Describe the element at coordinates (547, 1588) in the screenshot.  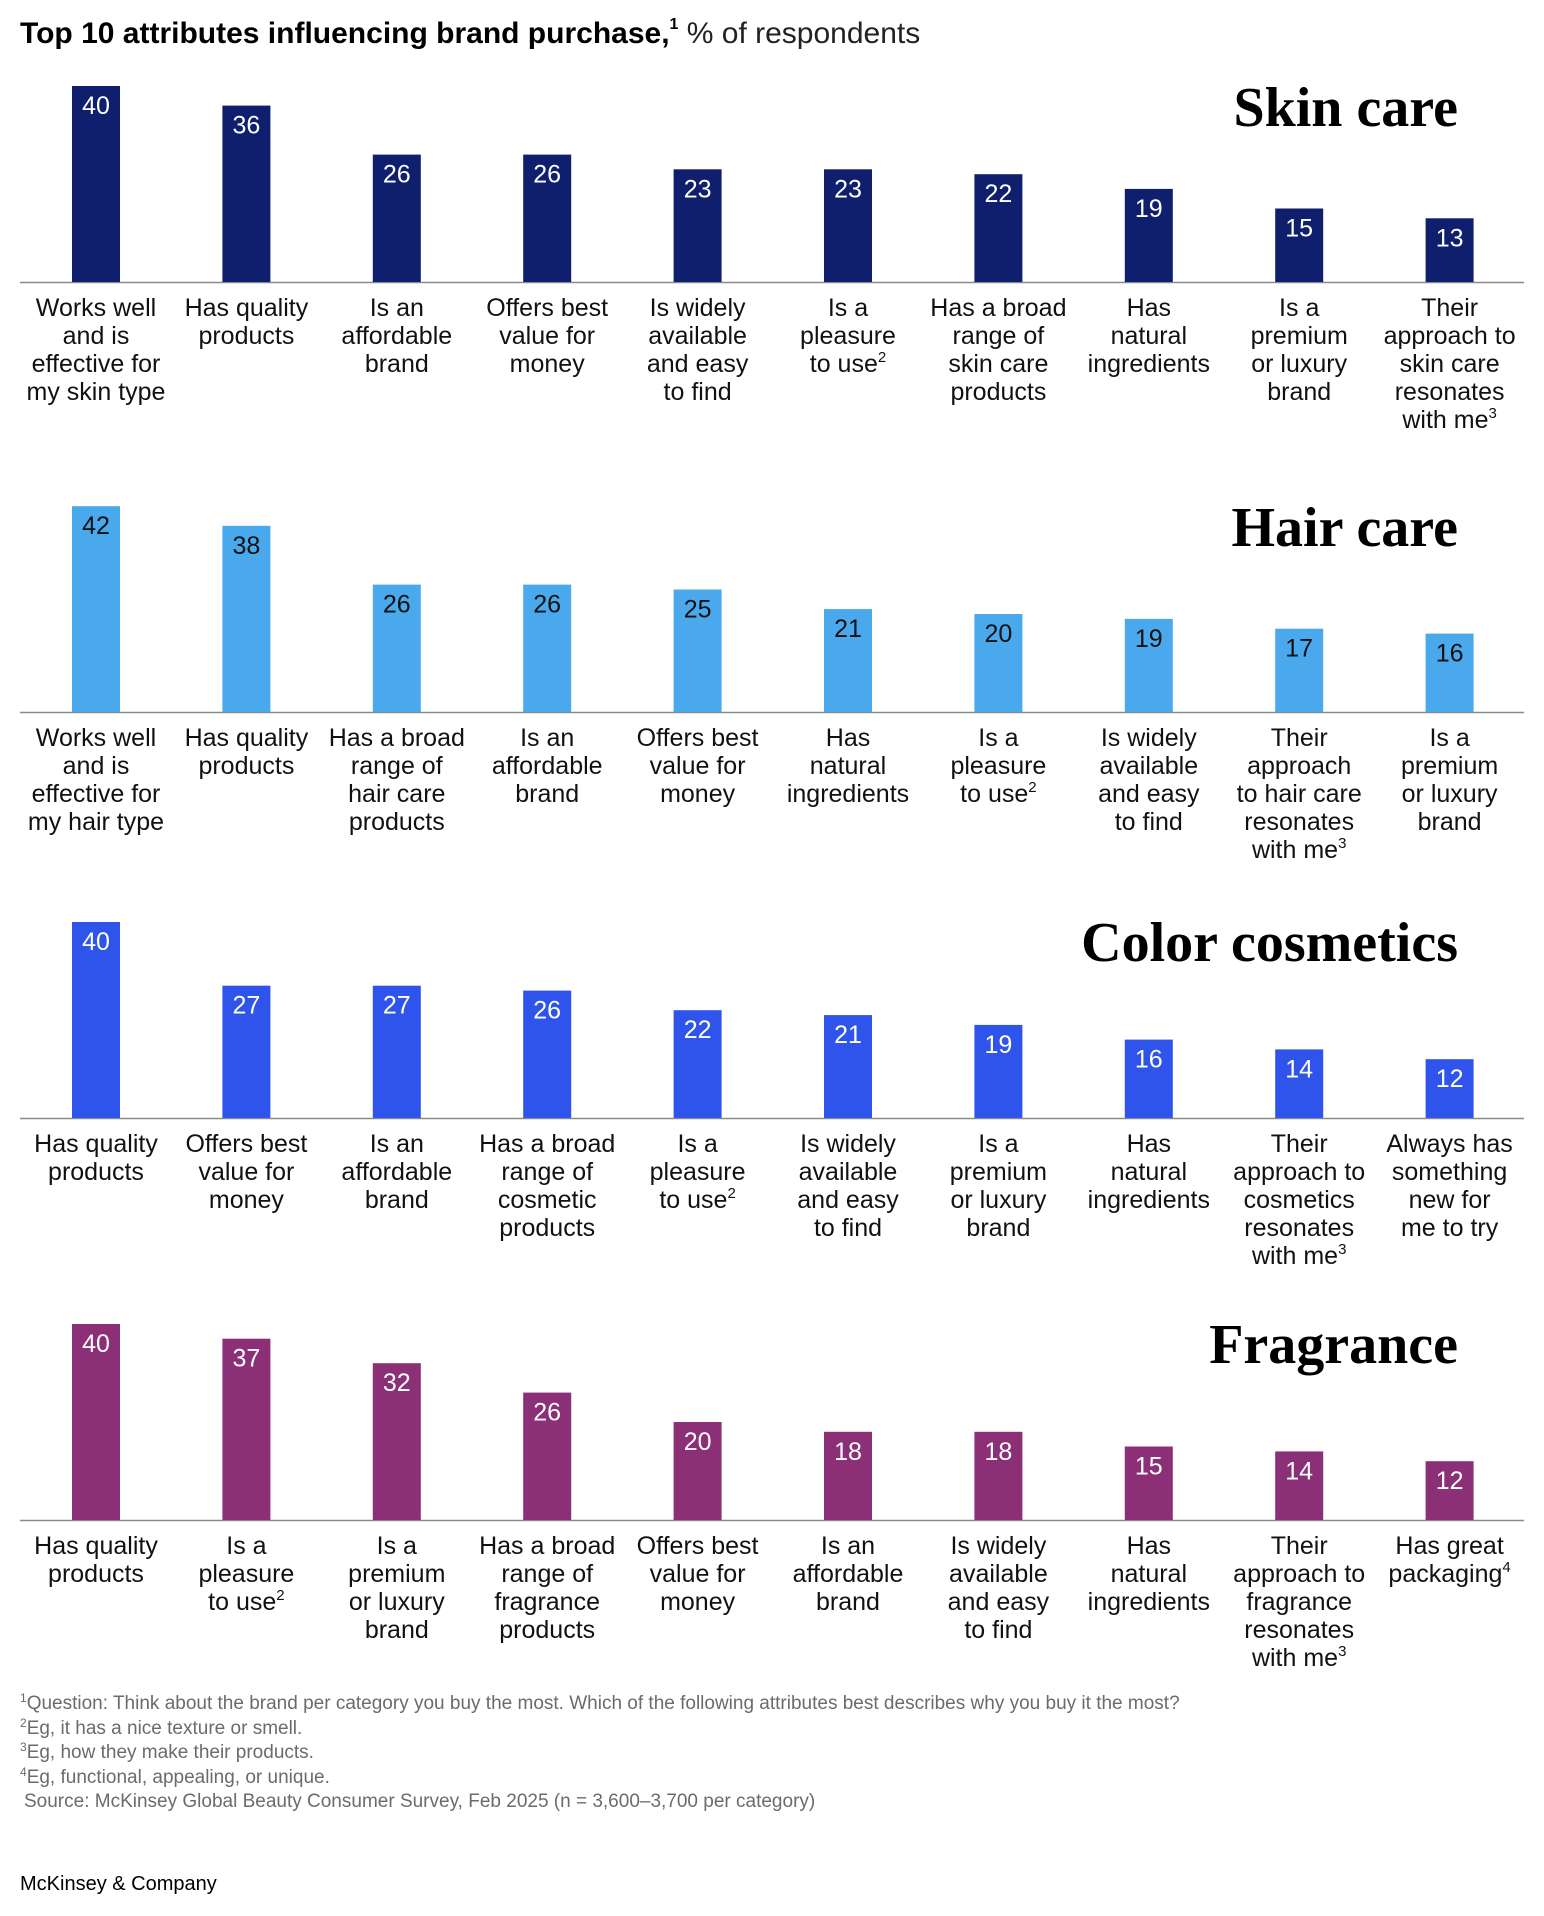
I see `chart-4-category-label-4: Has a broad range of fragrance products` at that location.